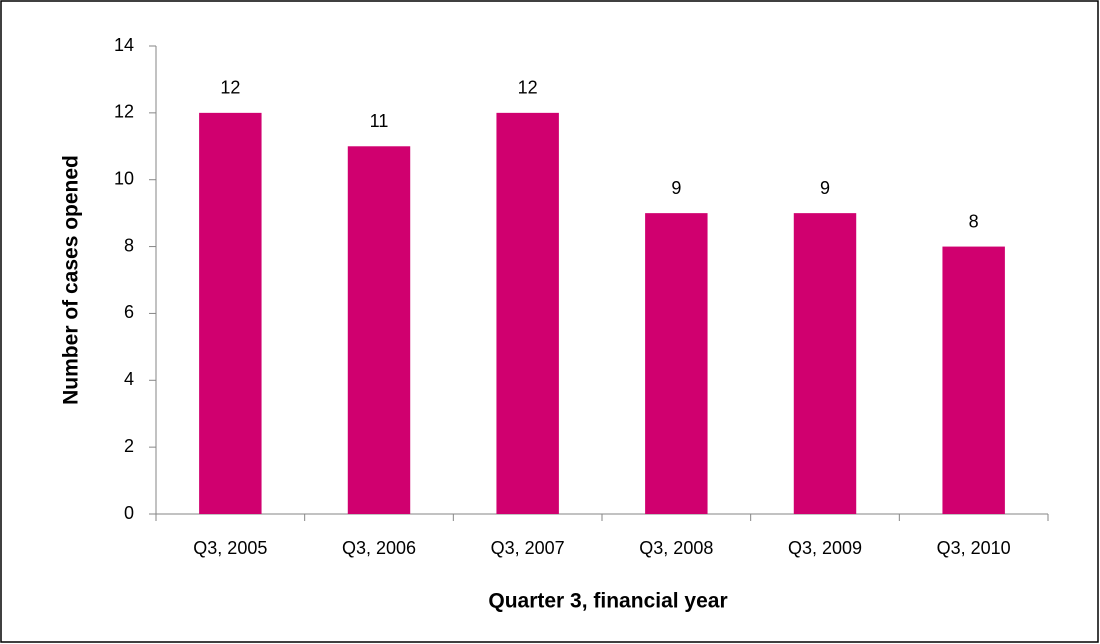 The width and height of the screenshot is (1100, 644). What do you see at coordinates (124, 45) in the screenshot?
I see `y-tick-label: 14` at bounding box center [124, 45].